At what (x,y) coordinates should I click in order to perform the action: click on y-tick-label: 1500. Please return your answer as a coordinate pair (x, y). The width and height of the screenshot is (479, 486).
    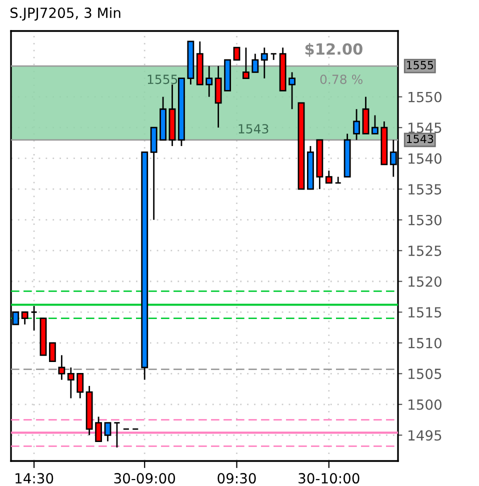
    Looking at the image, I should click on (425, 404).